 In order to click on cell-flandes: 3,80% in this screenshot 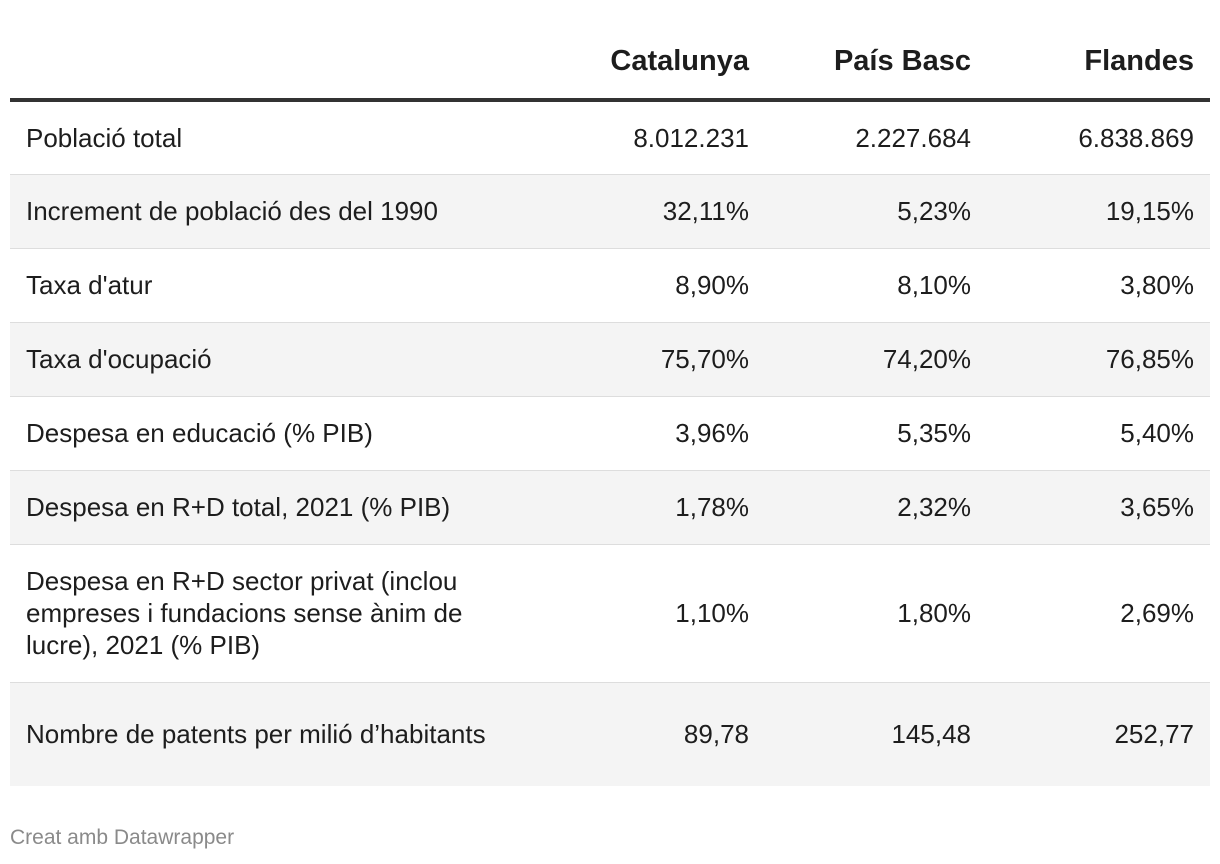, I will do `click(1098, 285)`.